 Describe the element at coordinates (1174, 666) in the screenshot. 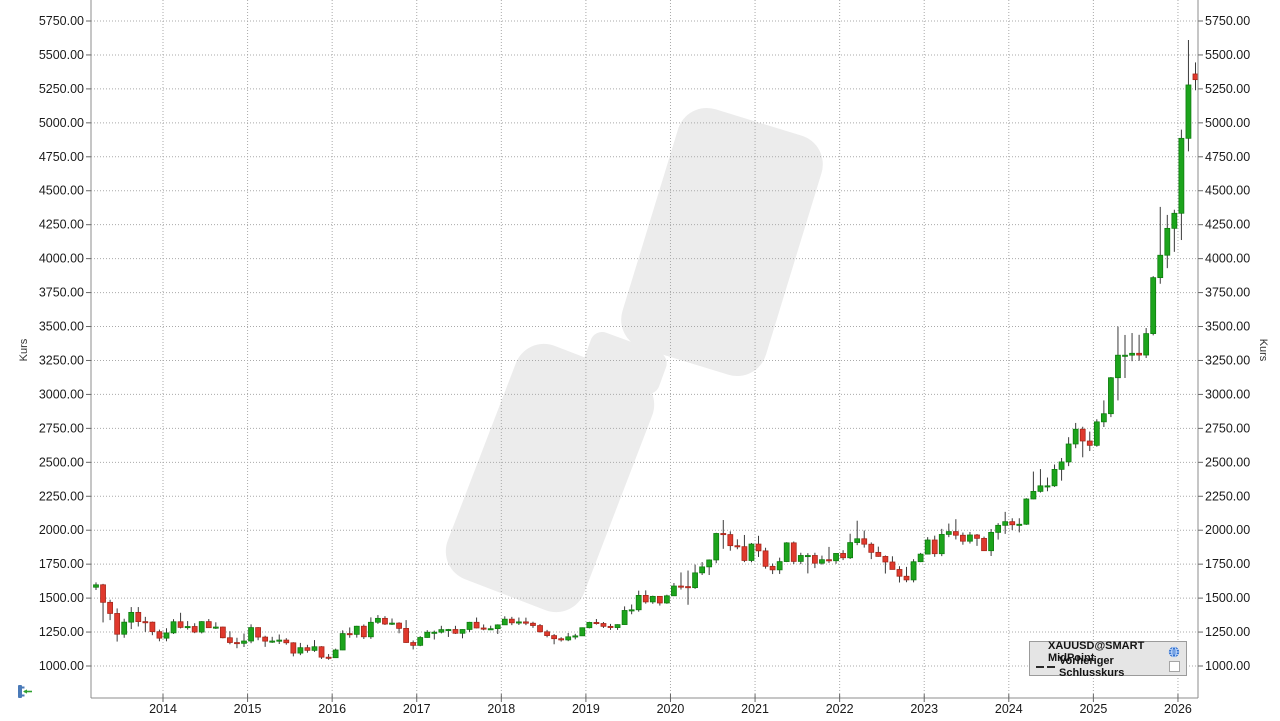

I see `legend-checkbox` at that location.